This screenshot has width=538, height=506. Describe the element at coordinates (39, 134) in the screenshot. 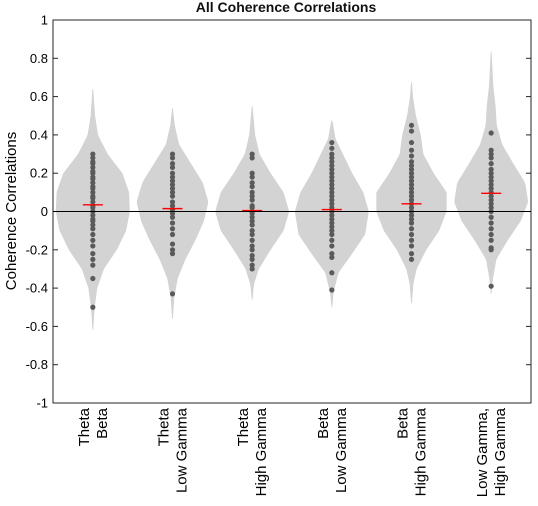

I see `y-tick-label: 0.4` at that location.